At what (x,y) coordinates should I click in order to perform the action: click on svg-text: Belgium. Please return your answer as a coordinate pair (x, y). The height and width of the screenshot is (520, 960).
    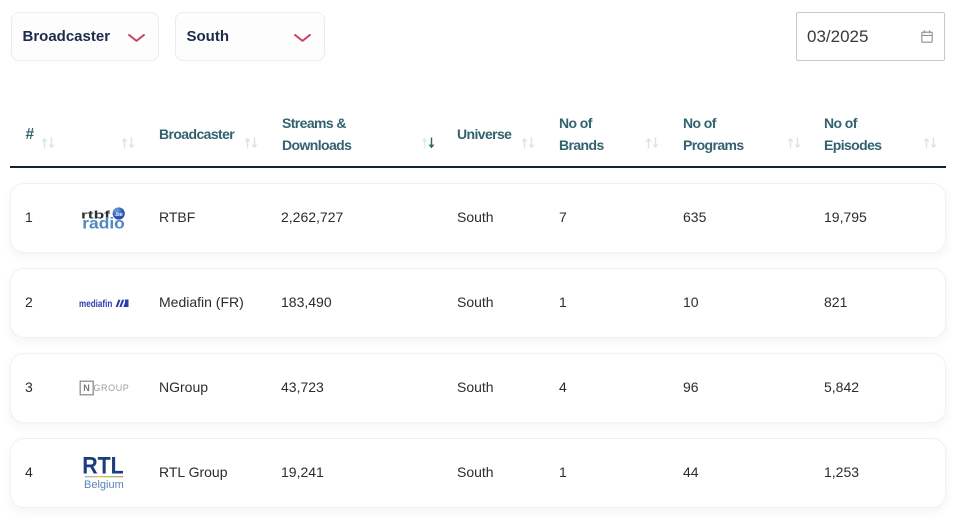
    Looking at the image, I should click on (104, 485).